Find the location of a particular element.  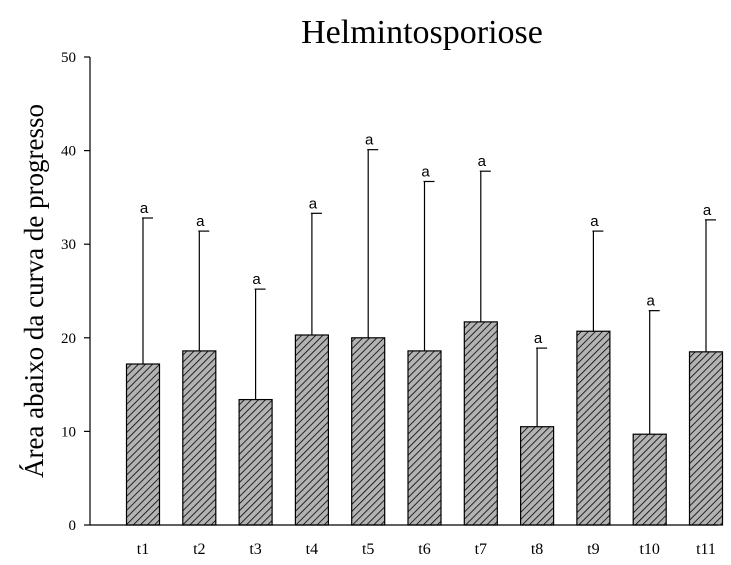

y-tick-label: 20 is located at coordinates (68, 339).